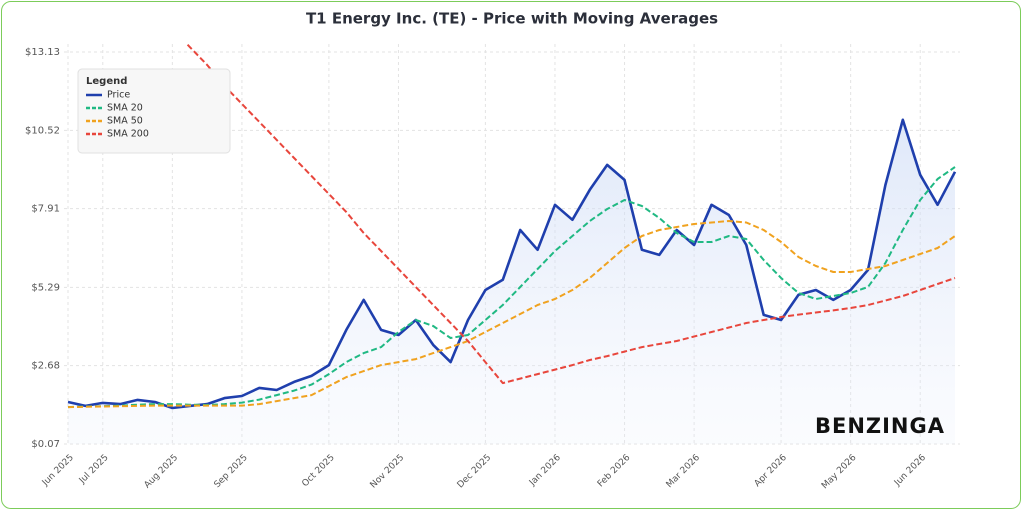  I want to click on y-tick-label: $0.07, so click(45, 444).